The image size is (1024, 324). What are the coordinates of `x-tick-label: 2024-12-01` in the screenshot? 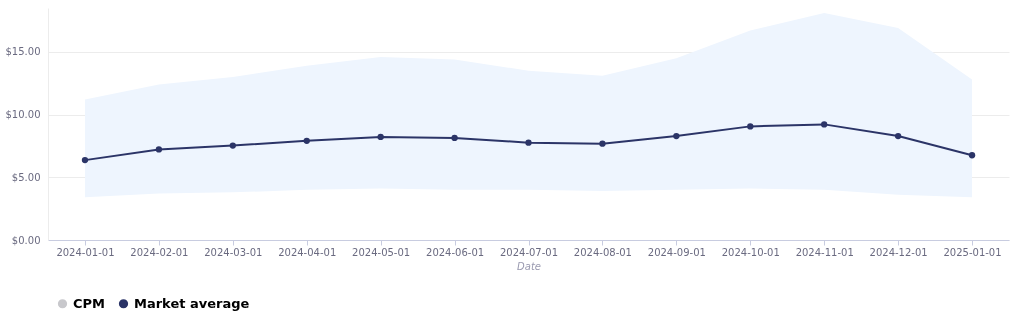 It's located at (898, 252).